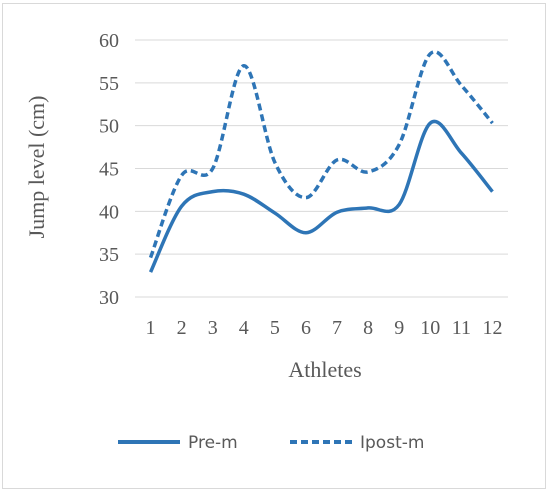 The image size is (550, 494). Describe the element at coordinates (109, 84) in the screenshot. I see `y-tick-label: 55` at that location.